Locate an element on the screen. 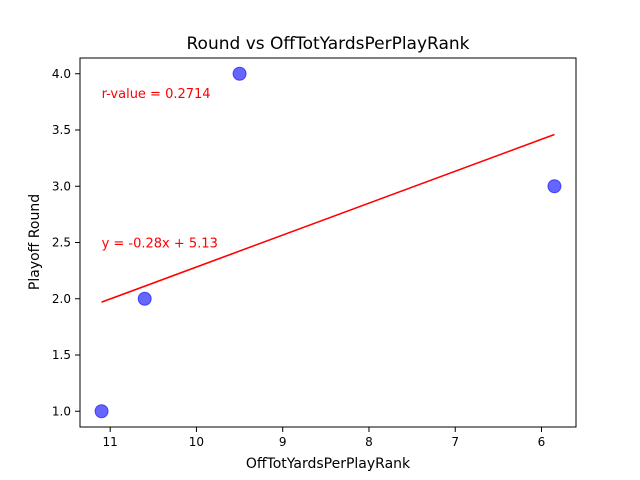  x-axis-label: OffTotYardsPerPlayRank is located at coordinates (328, 464).